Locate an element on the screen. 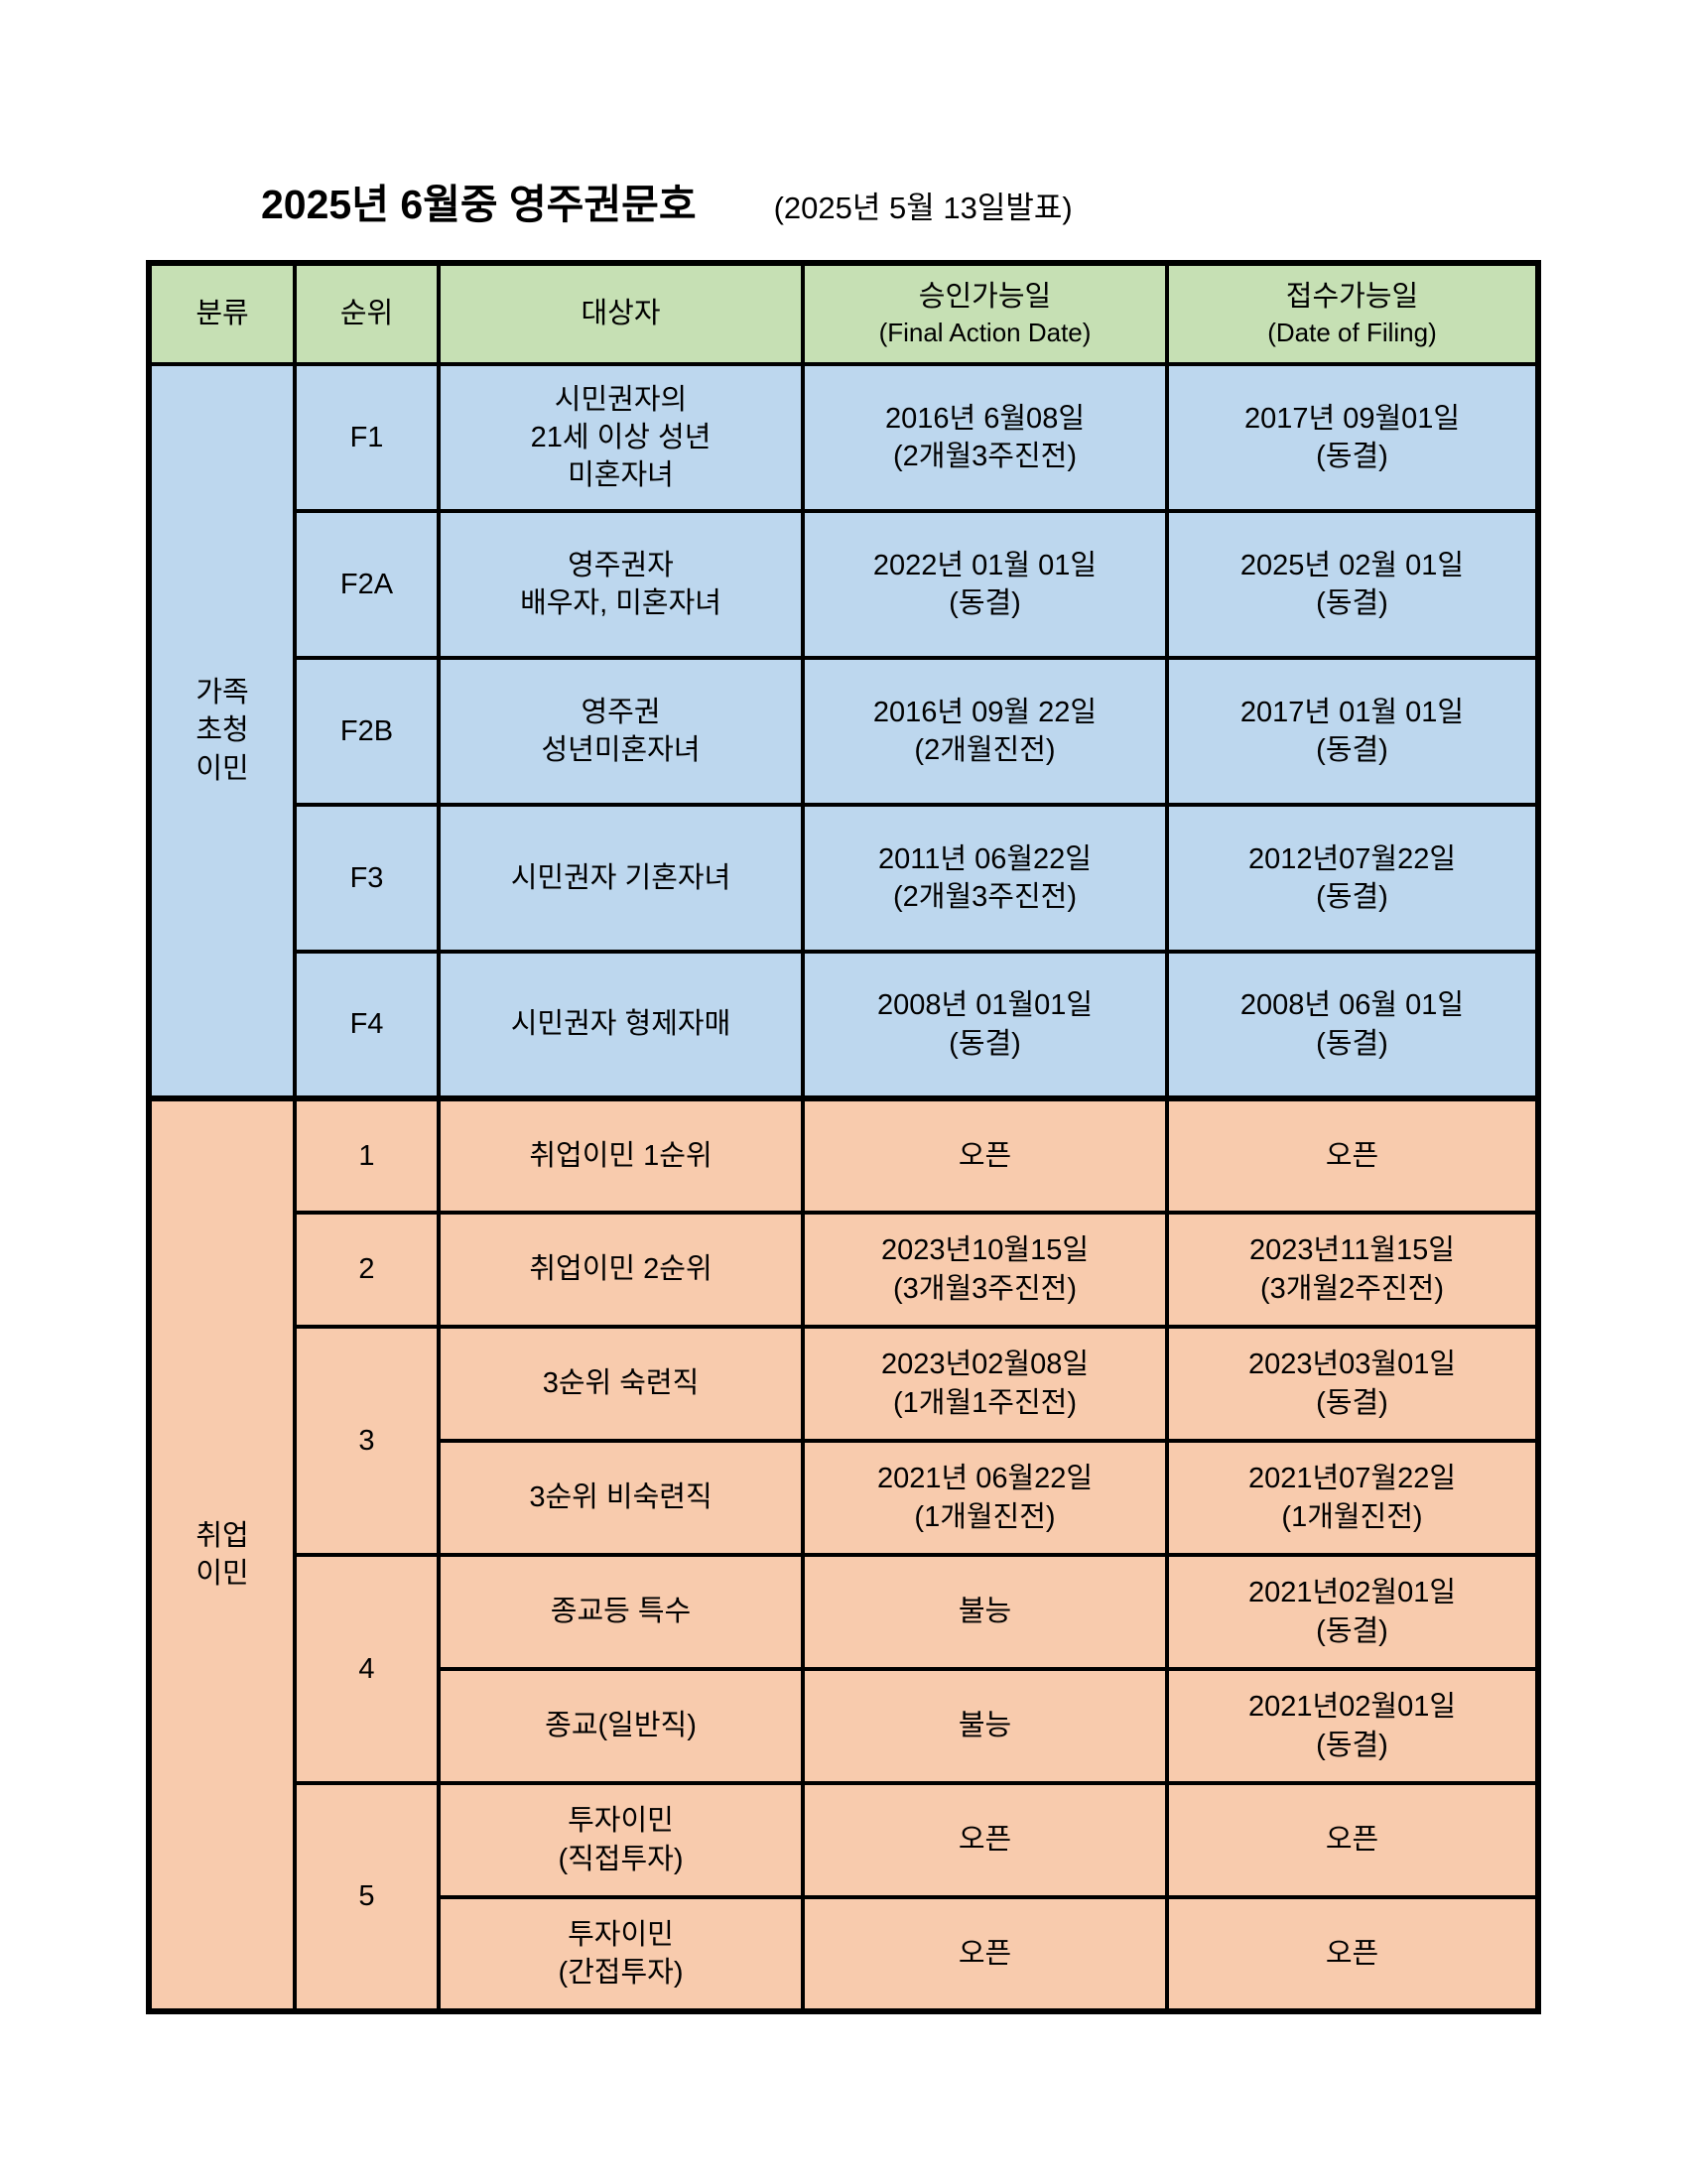 Image resolution: width=1688 pixels, height=2184 pixels. rank-label: 3 is located at coordinates (366, 1440).